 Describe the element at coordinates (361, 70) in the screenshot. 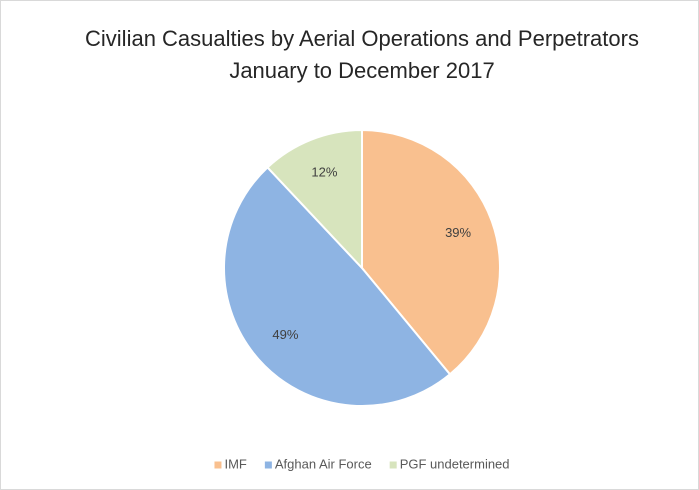

I see `chart-subtitle: January to December 2017` at that location.